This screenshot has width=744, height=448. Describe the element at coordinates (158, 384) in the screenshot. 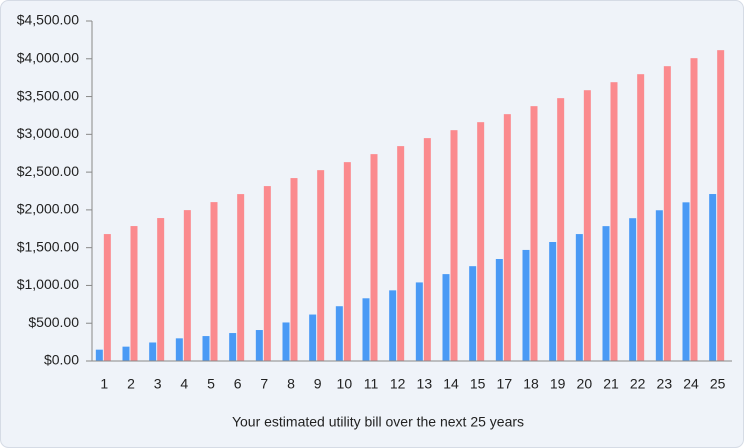

I see `x-tick-label: 3` at that location.